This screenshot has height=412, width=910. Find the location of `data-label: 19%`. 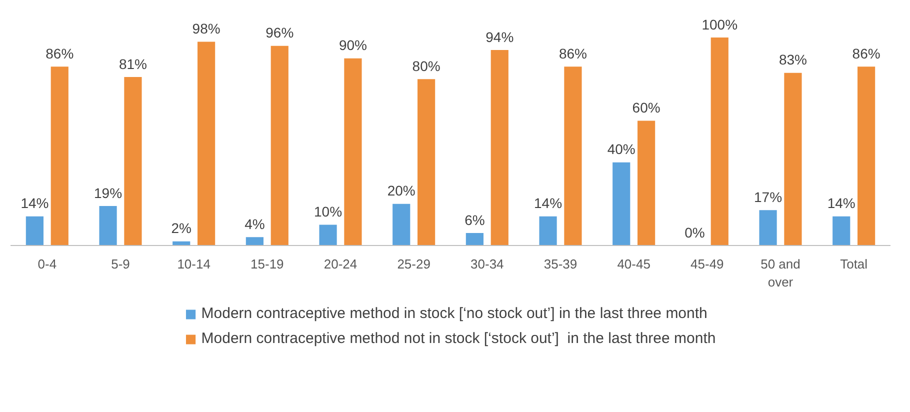

data-label: 19% is located at coordinates (108, 192).